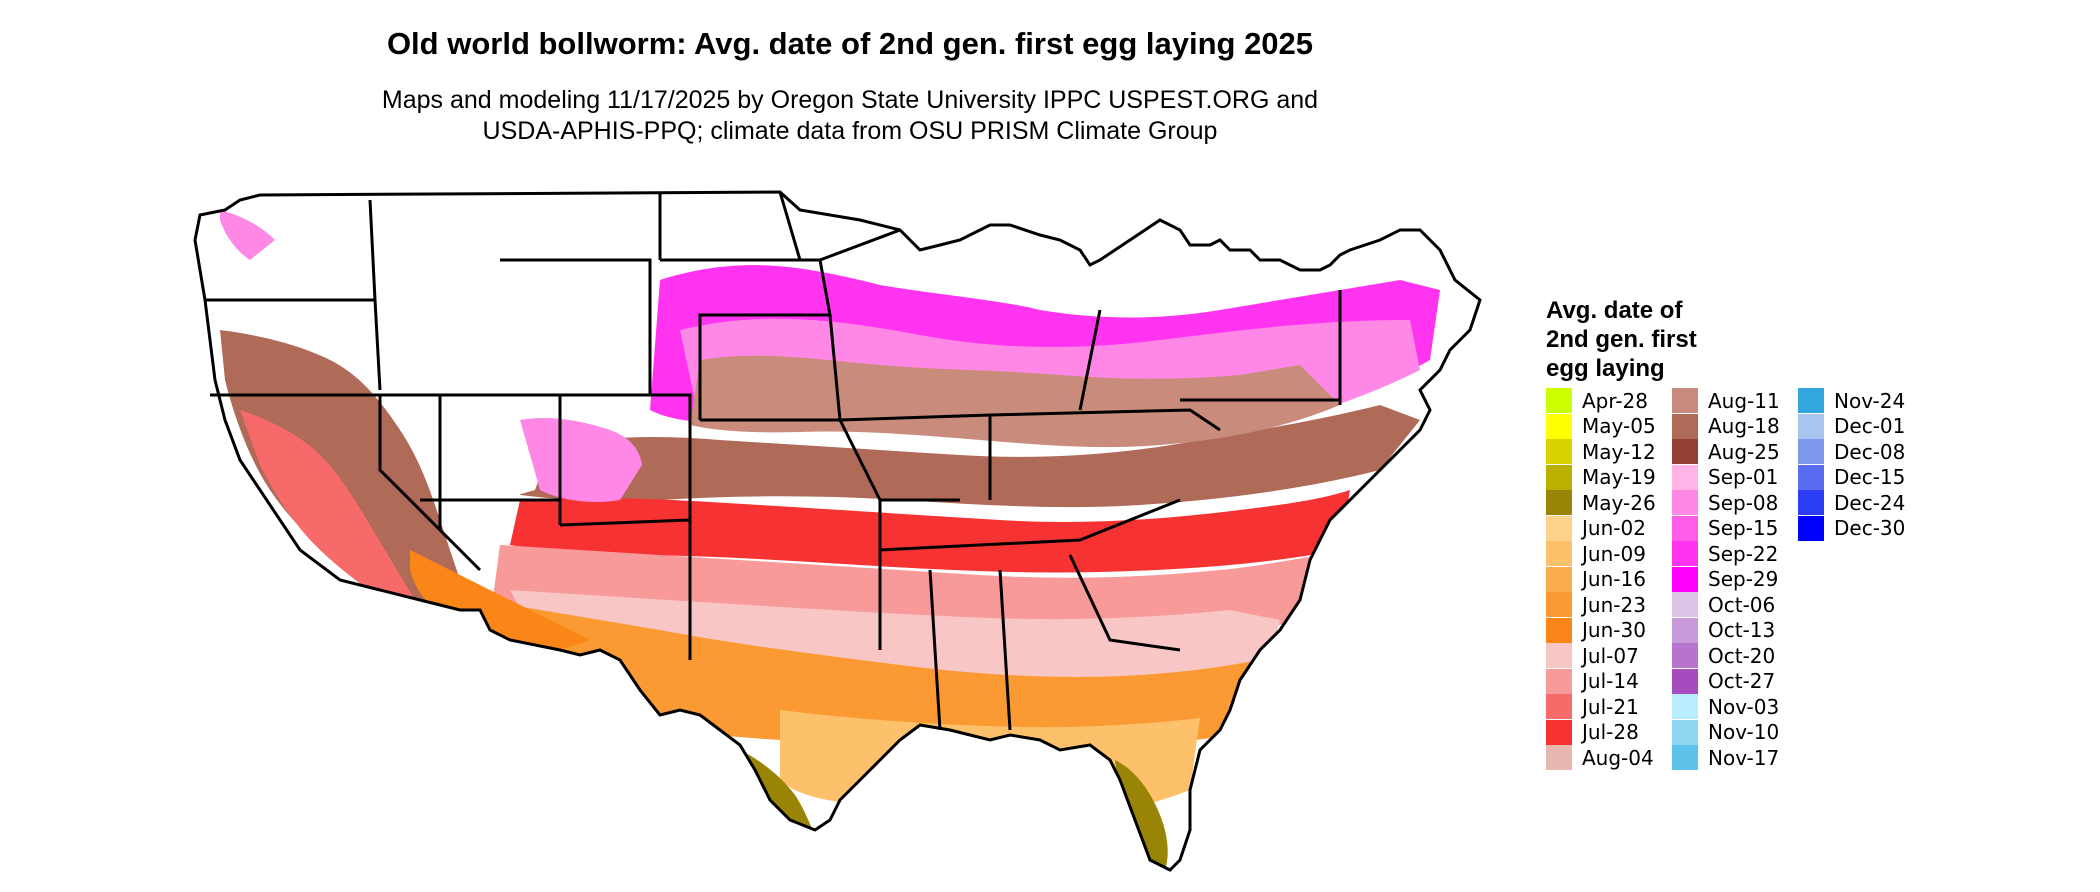 The height and width of the screenshot is (892, 2100). I want to click on legend-item: Aug-25, so click(1726, 451).